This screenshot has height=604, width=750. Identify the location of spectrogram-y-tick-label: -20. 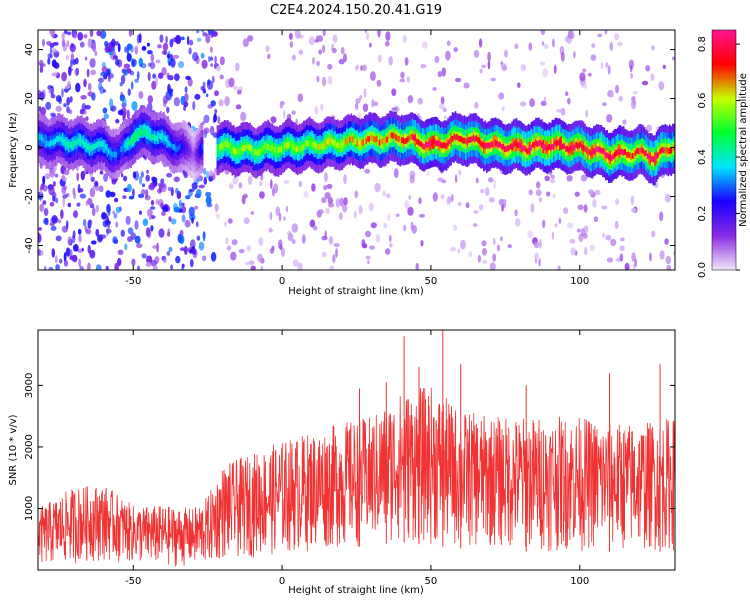
(29, 196).